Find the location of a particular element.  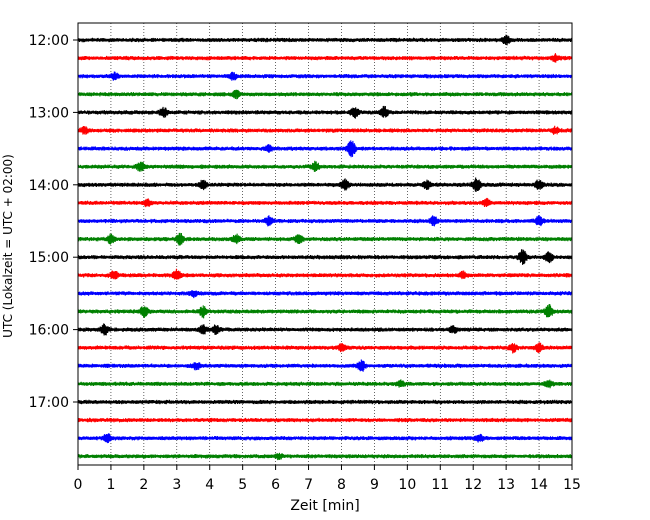

x-tick-label: 15 is located at coordinates (572, 485).